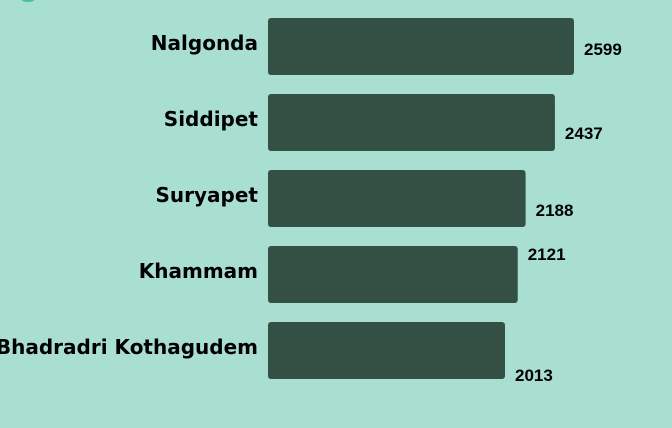 This screenshot has width=672, height=428. Describe the element at coordinates (603, 49) in the screenshot. I see `value-label: 2599` at that location.